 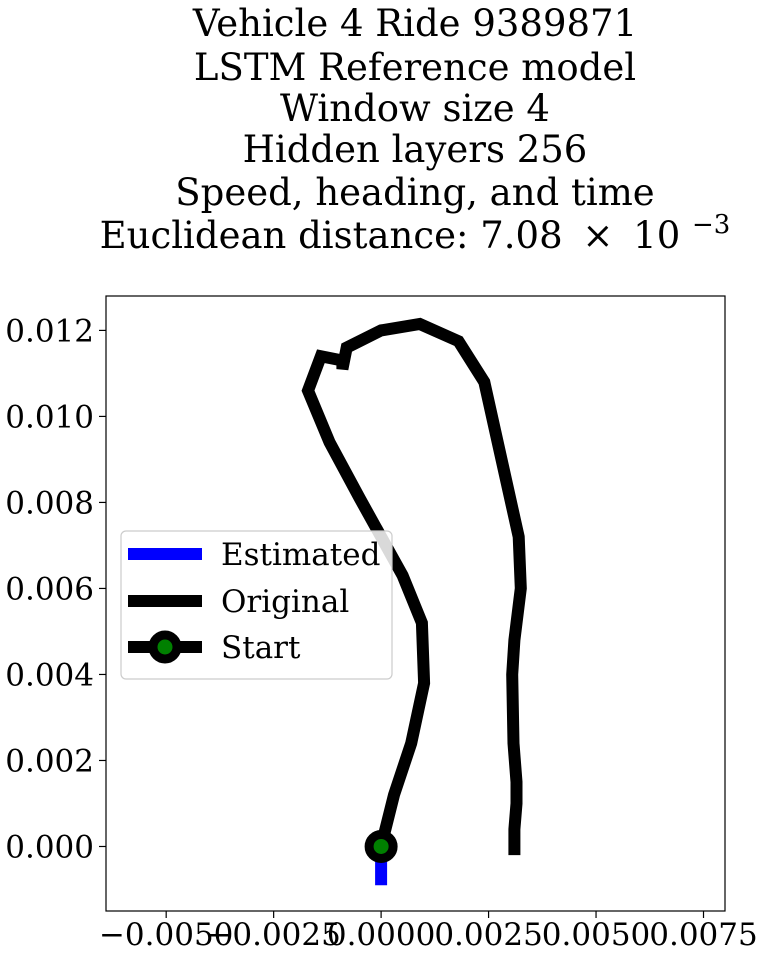 I want to click on title-line: Vehicle 4 Ride 9389871, so click(x=414, y=23).